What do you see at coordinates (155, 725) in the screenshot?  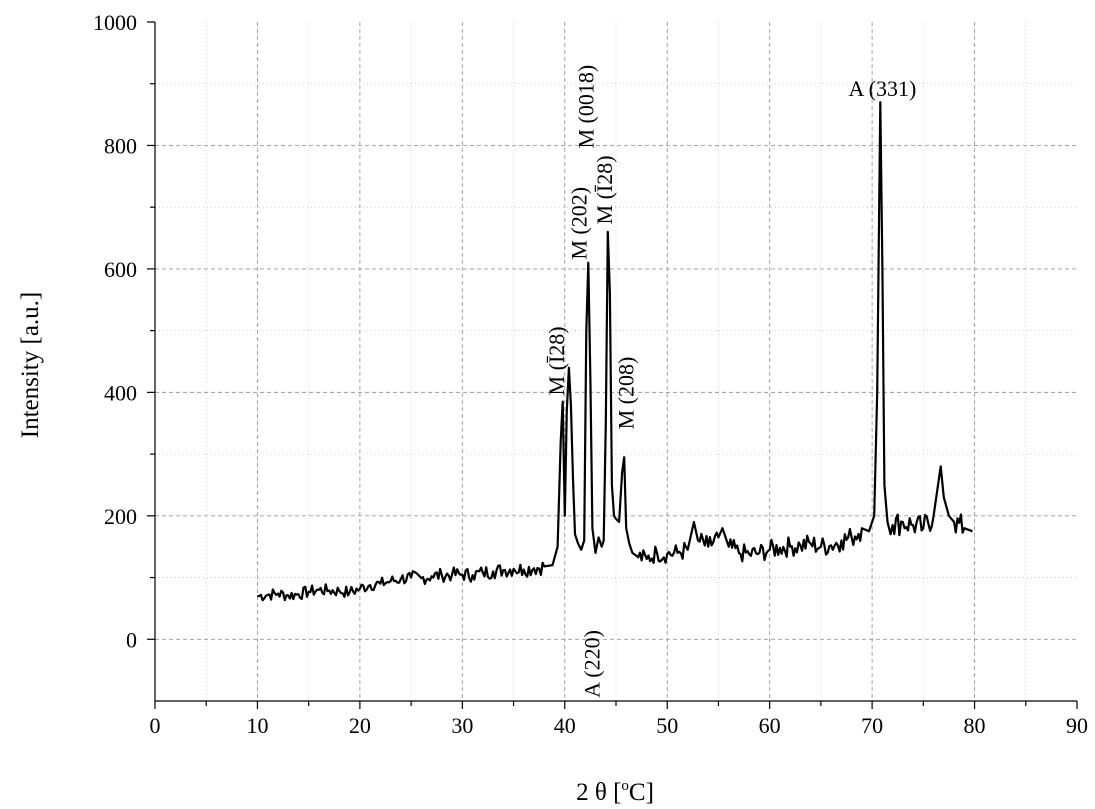 I see `x-tick-label: 0` at bounding box center [155, 725].